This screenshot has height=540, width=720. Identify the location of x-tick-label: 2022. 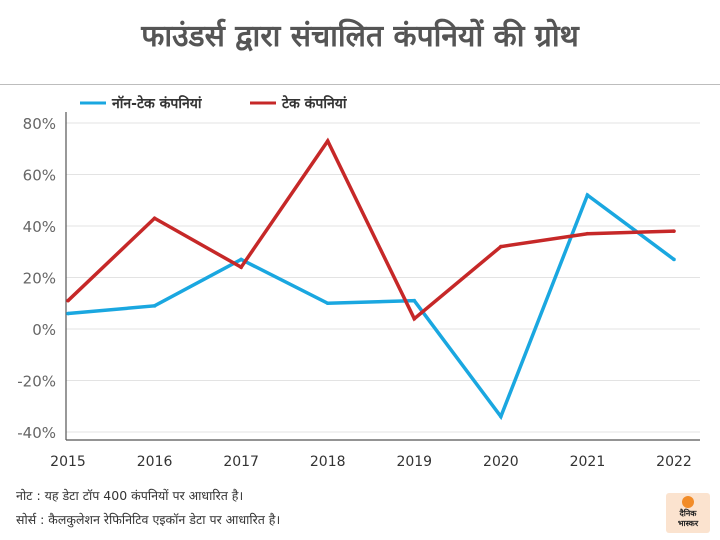
(674, 462).